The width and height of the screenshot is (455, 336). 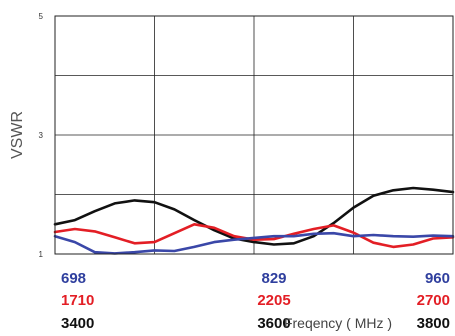 What do you see at coordinates (433, 323) in the screenshot?
I see `x-tick-label: 3800` at bounding box center [433, 323].